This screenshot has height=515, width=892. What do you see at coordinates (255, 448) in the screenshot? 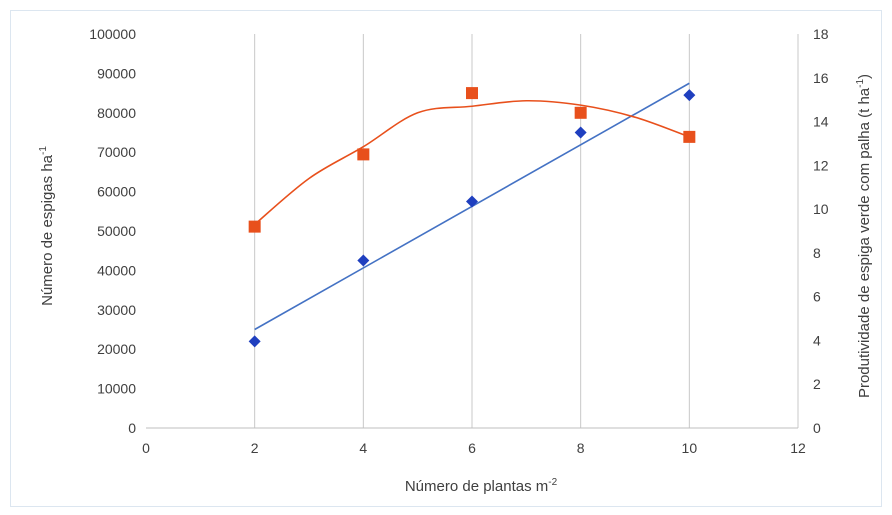
I see `x-tick-label: 2` at bounding box center [255, 448].